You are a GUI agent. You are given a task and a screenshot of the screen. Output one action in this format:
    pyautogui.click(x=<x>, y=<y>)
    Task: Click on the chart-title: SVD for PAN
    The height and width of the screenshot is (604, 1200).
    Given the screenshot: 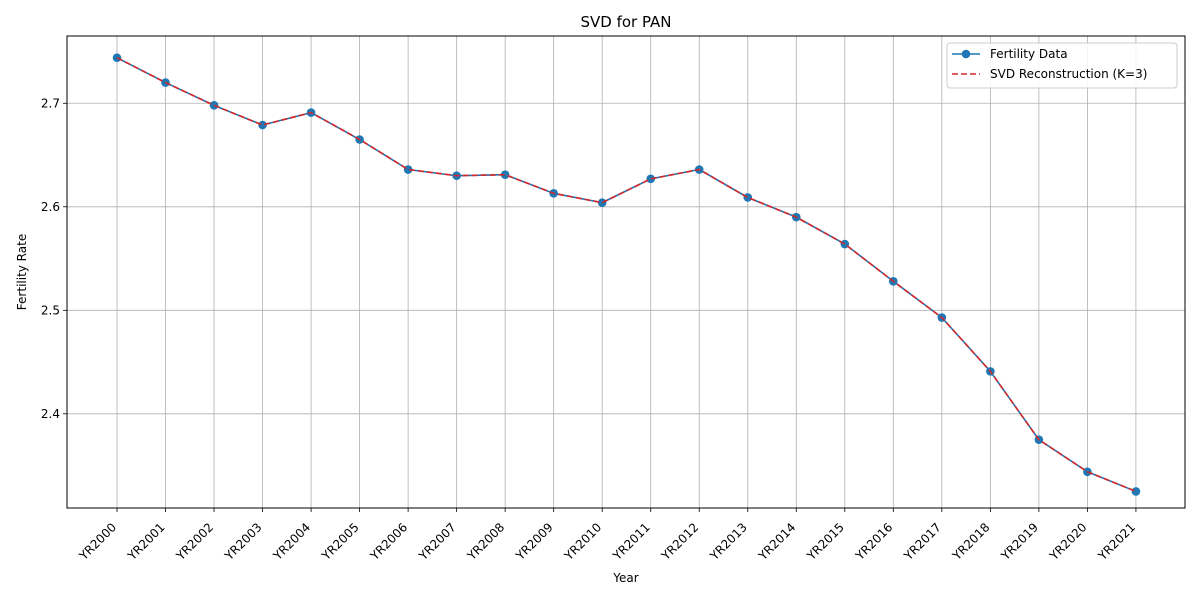 What is the action you would take?
    pyautogui.click(x=625, y=22)
    